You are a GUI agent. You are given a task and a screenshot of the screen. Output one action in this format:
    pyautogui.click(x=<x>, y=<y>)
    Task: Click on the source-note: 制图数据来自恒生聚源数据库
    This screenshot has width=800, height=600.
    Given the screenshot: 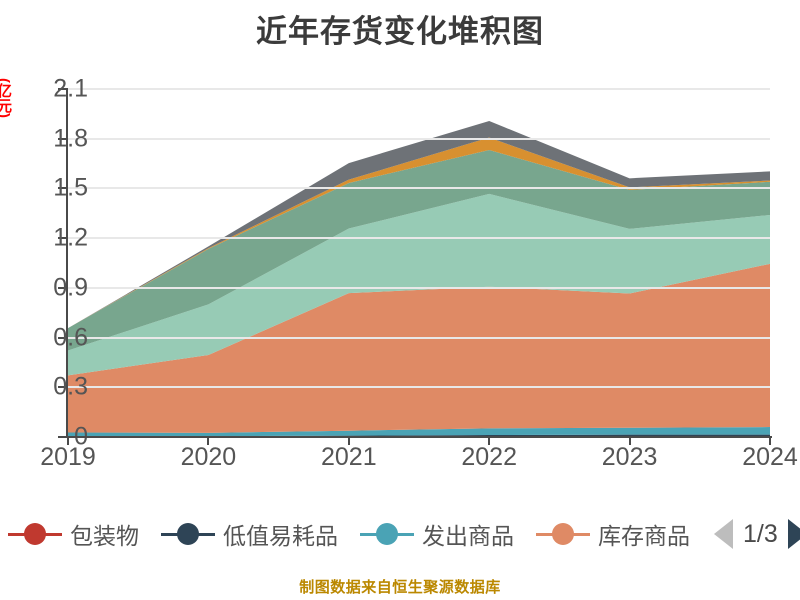 What is the action you would take?
    pyautogui.click(x=400, y=587)
    